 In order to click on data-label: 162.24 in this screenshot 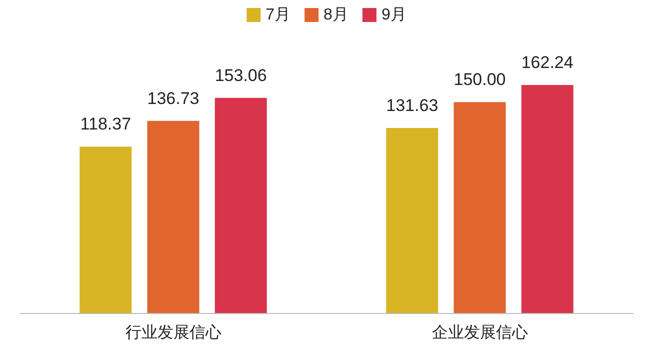, I will do `click(547, 62)`.